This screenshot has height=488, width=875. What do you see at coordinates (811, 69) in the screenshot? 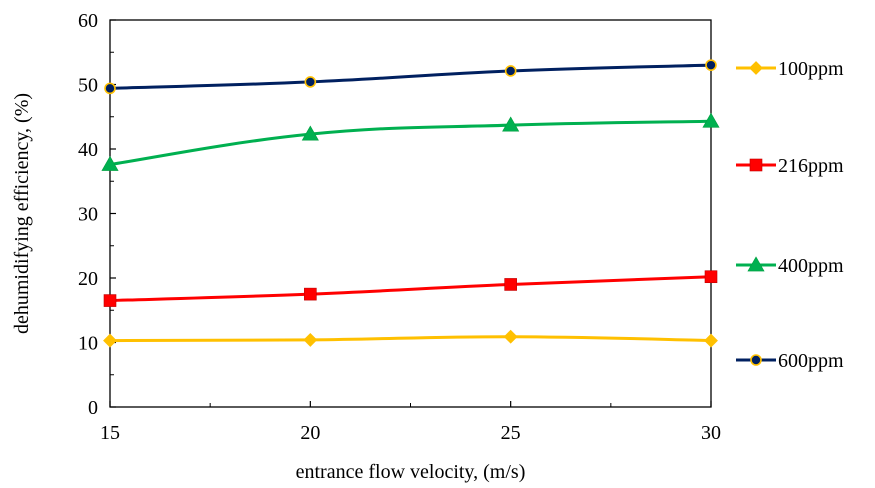
I see `legend-label: 100ppm` at bounding box center [811, 69].